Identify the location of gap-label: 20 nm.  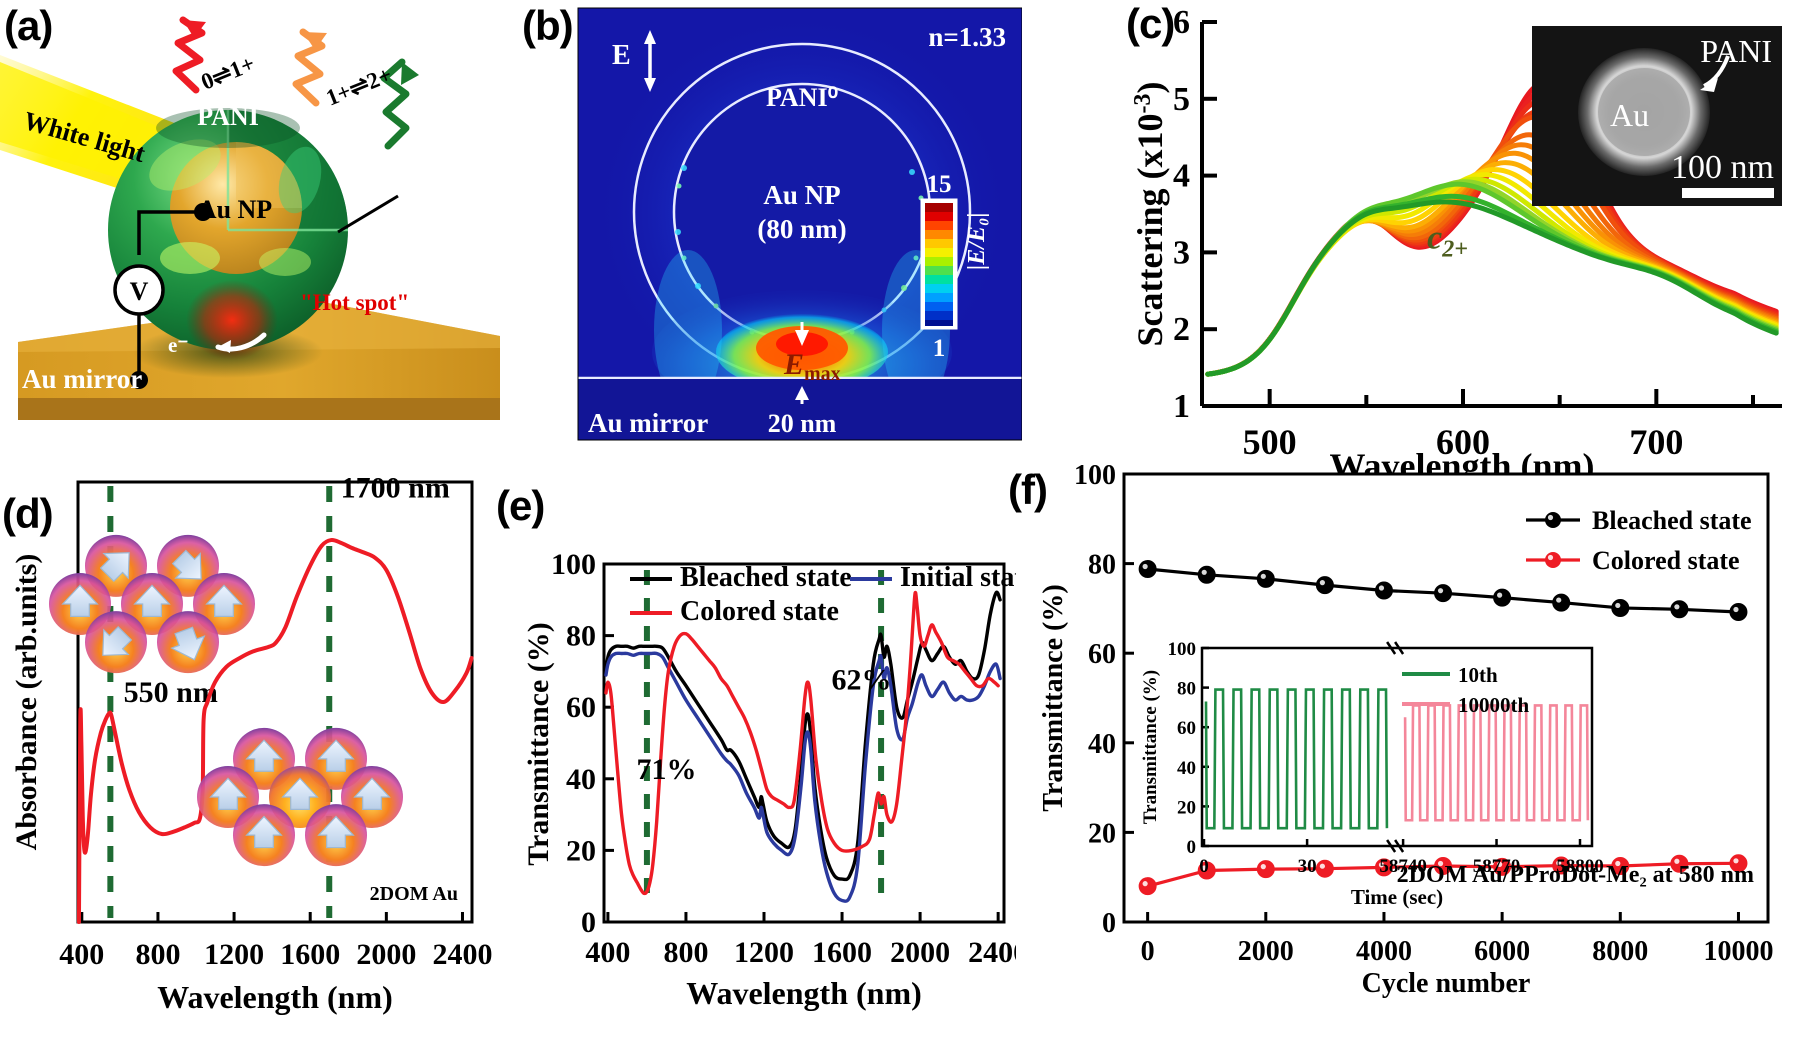
(802, 423).